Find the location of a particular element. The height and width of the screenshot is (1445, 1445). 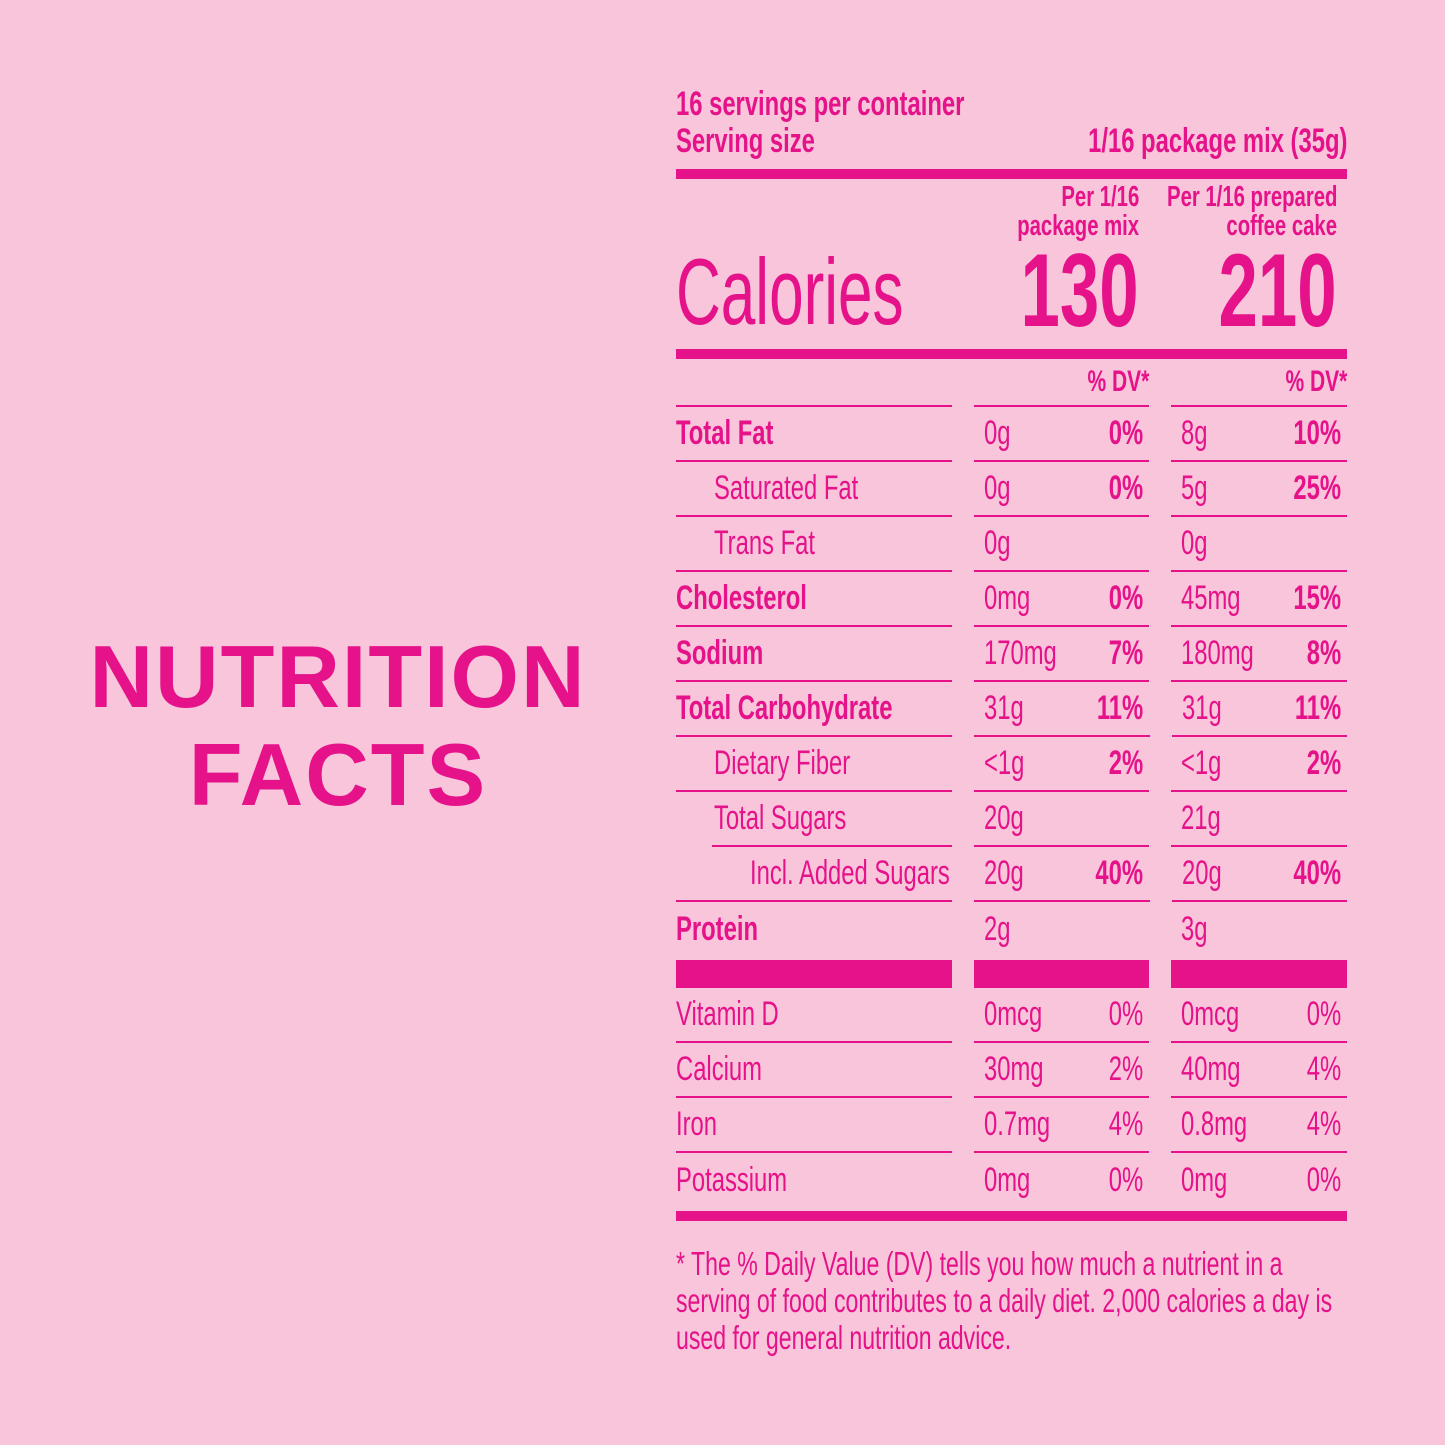

nutrient-label: Dietary Fiber is located at coordinates (782, 763).